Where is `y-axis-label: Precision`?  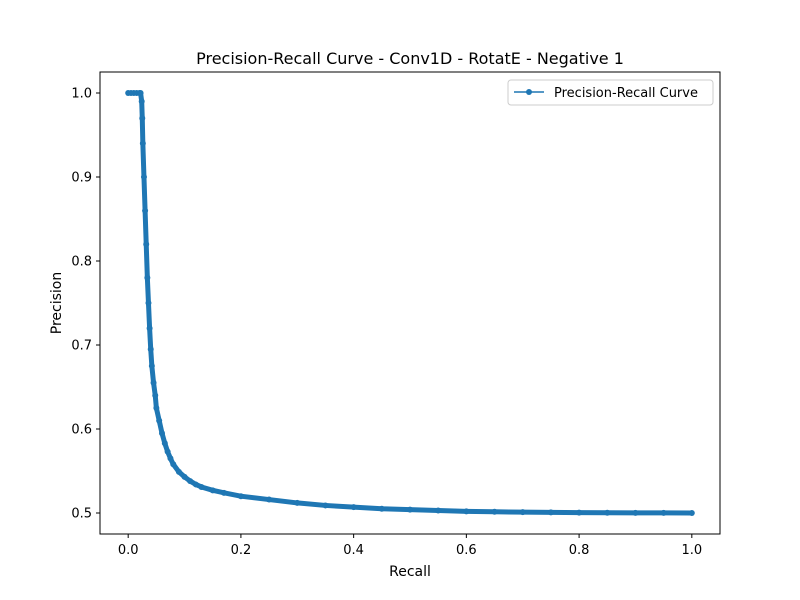 y-axis-label: Precision is located at coordinates (57, 303).